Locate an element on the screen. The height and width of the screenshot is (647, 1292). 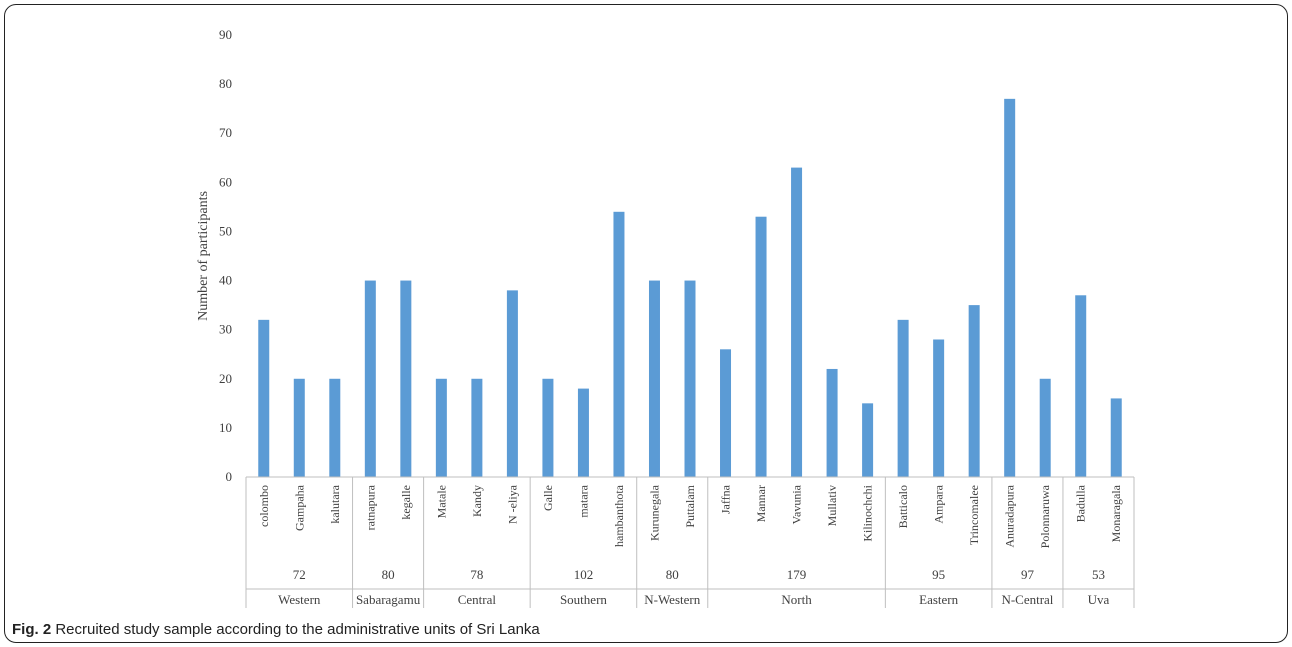
group-total: 78 is located at coordinates (476, 574).